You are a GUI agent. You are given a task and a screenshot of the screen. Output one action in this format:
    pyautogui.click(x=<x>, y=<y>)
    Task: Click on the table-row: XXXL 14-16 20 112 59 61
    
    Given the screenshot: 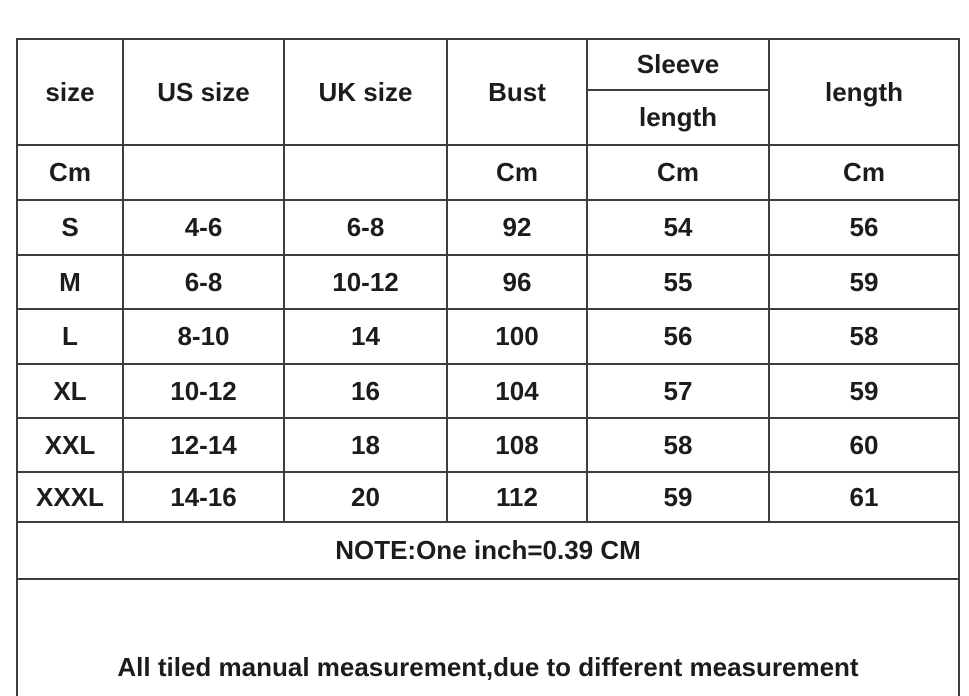 What is the action you would take?
    pyautogui.click(x=488, y=497)
    